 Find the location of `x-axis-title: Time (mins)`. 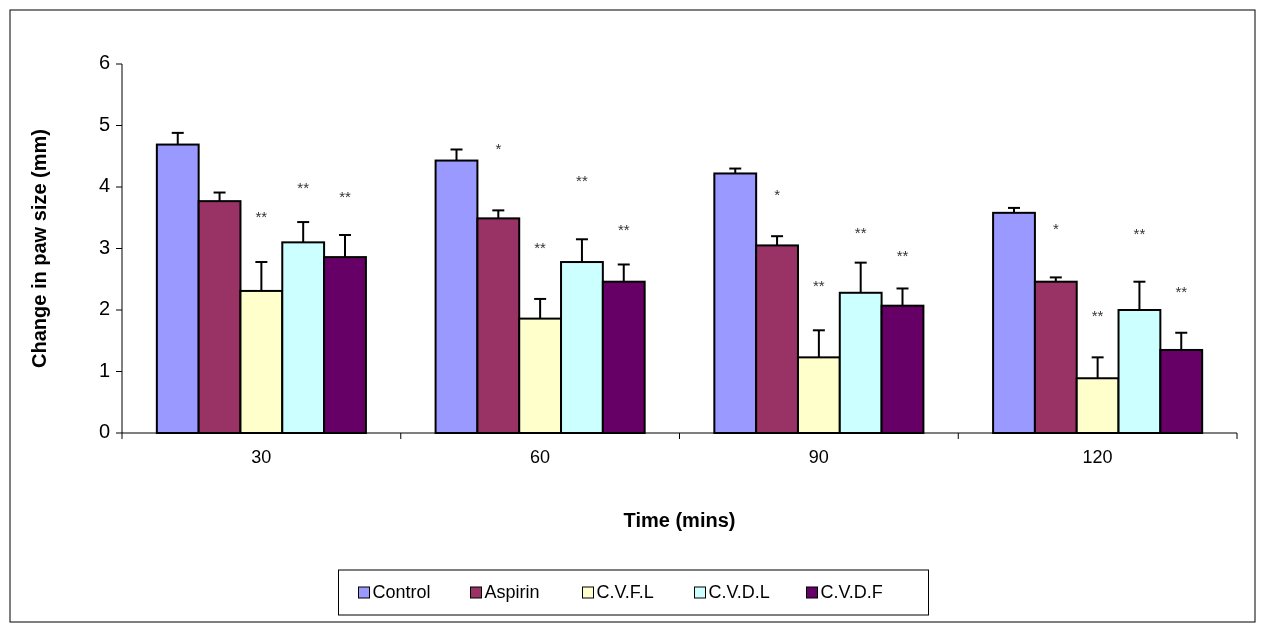

x-axis-title: Time (mins) is located at coordinates (679, 520).